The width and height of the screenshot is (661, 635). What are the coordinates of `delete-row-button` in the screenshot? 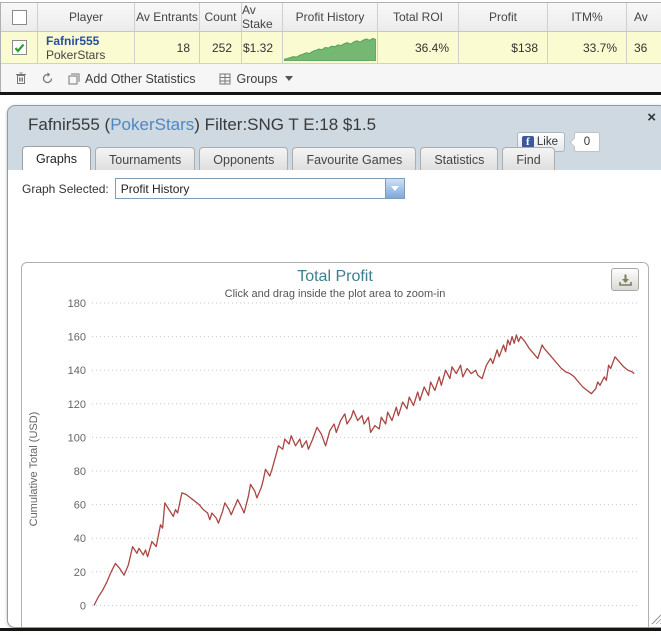 It's located at (21, 78).